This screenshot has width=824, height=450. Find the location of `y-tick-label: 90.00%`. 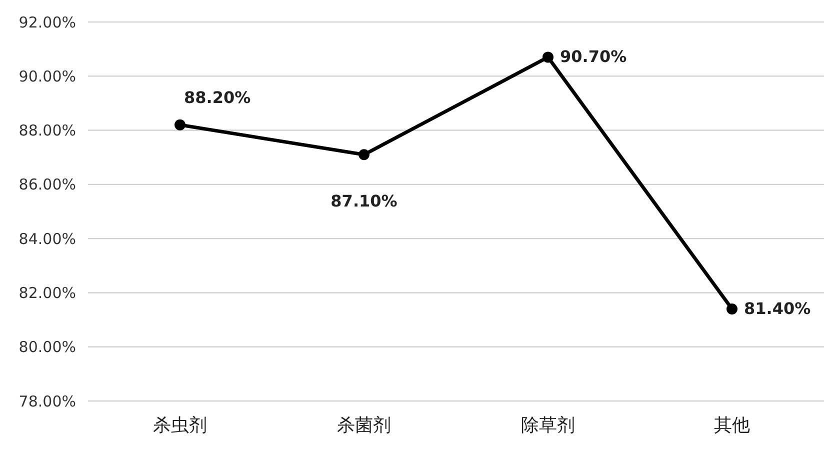

y-tick-label: 90.00% is located at coordinates (47, 76).